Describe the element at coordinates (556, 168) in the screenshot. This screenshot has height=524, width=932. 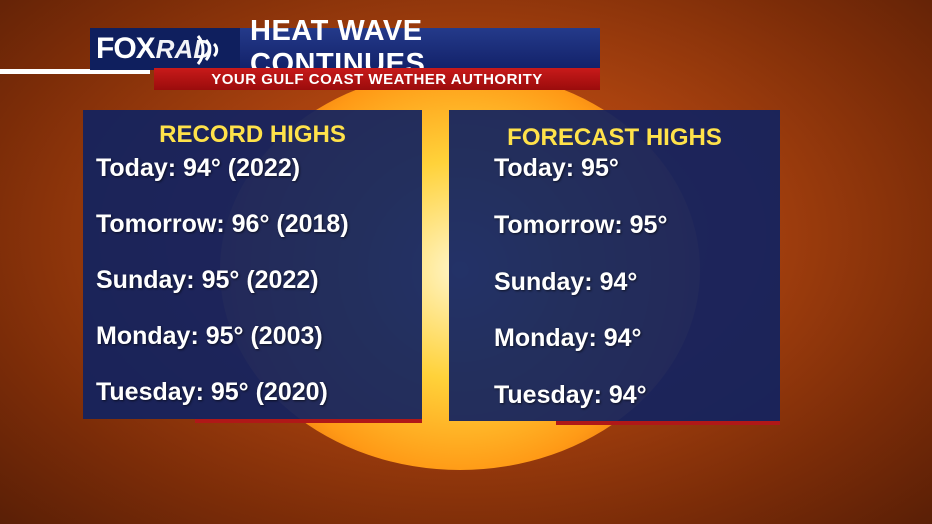
I see `forecast-row-today: Today: 95°` at that location.